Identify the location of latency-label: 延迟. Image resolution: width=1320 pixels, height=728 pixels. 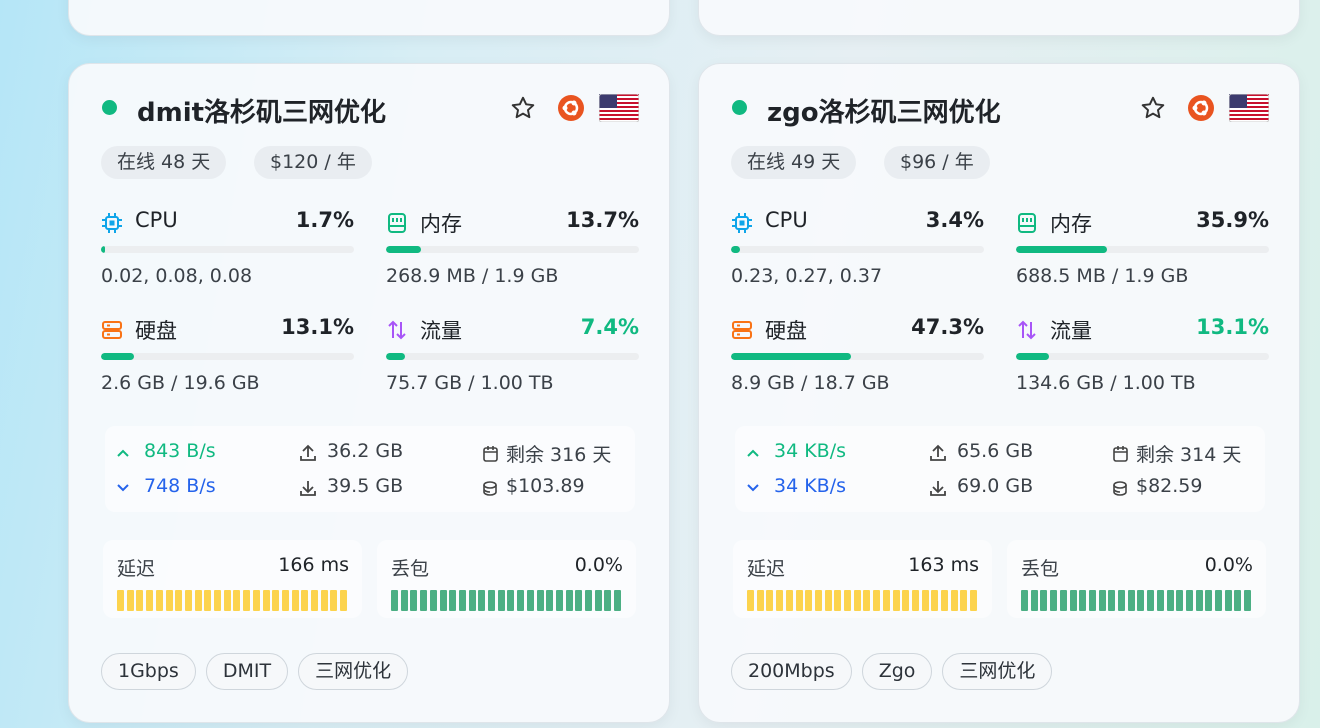
(136, 569).